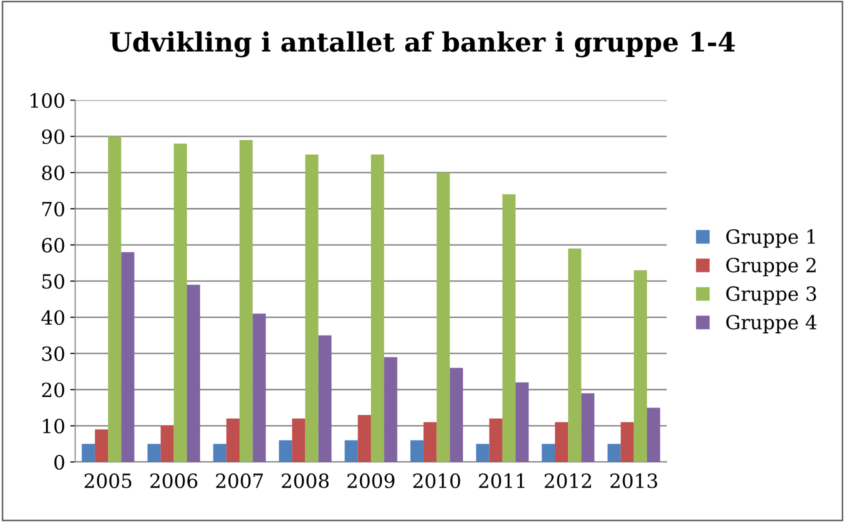 Image resolution: width=845 pixels, height=522 pixels. I want to click on legend-label: Gruppe 4, so click(771, 324).